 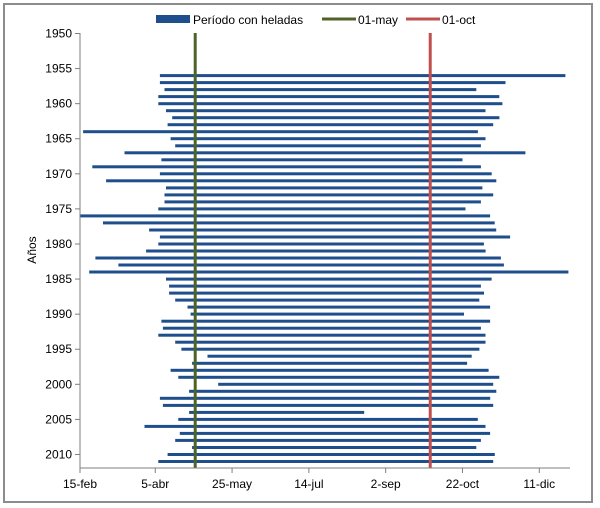 I want to click on frost-bar-1998, so click(x=329, y=370).